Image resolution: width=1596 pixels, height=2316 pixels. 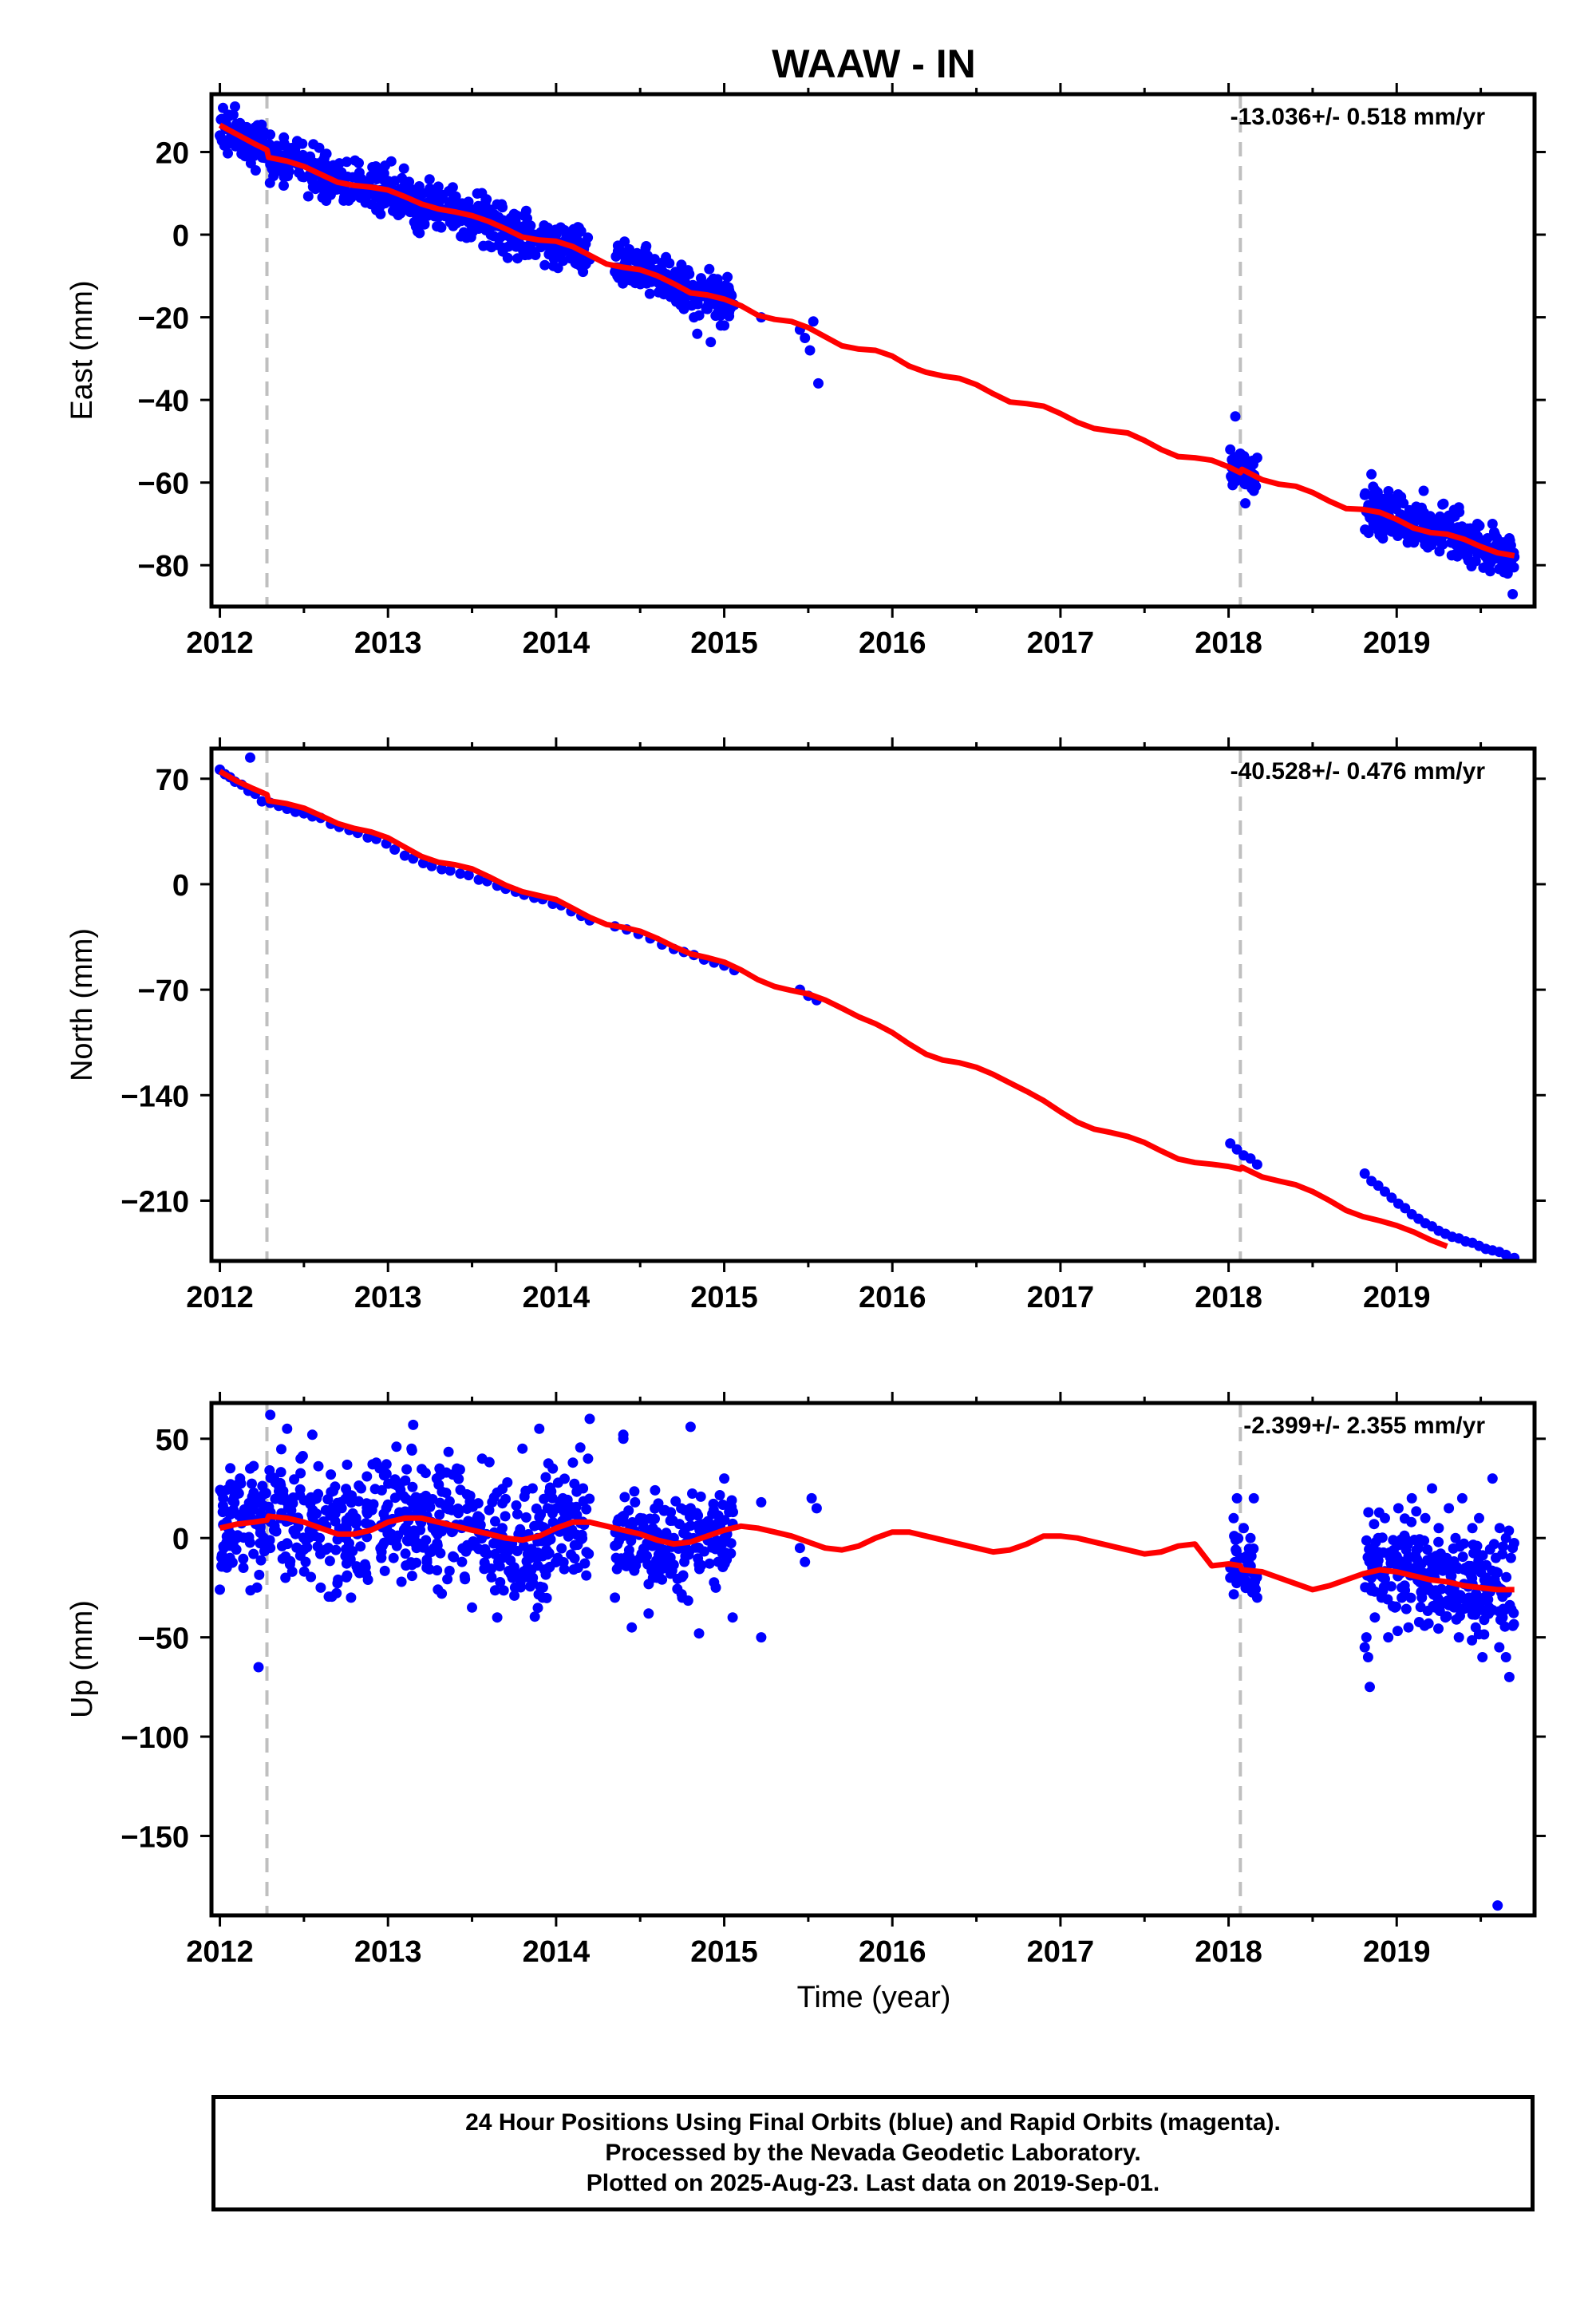 I want to click on x-tick-label: 2015, so click(x=724, y=1297).